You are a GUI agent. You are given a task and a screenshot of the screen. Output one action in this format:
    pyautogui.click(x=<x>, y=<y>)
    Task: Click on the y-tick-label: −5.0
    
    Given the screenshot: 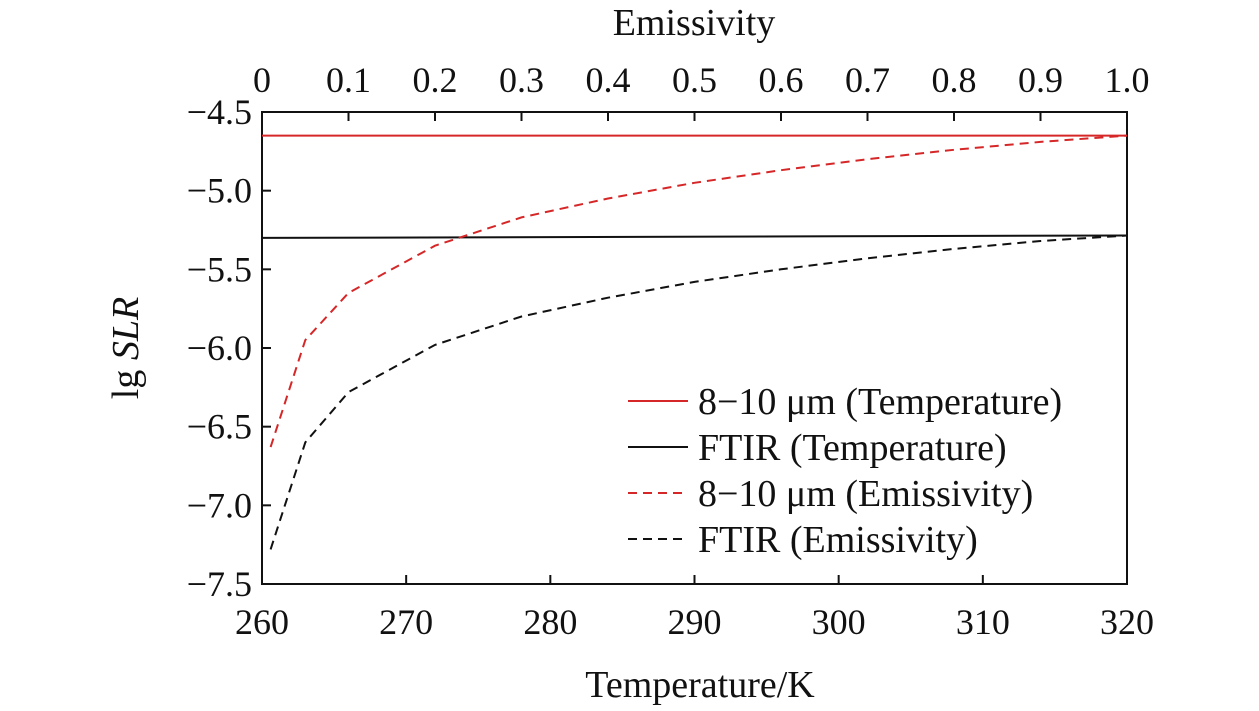 What is the action you would take?
    pyautogui.click(x=219, y=191)
    